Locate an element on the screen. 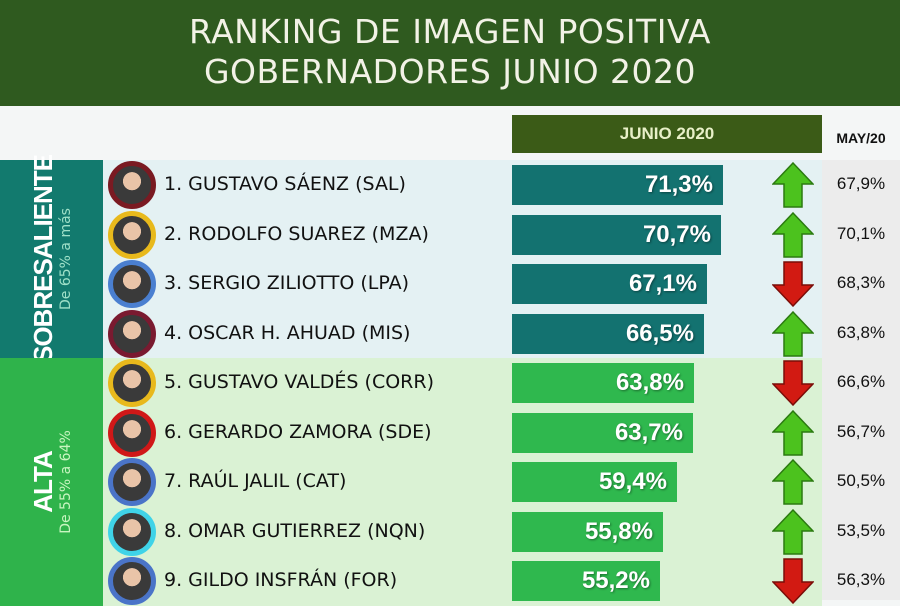 The width and height of the screenshot is (900, 606). governor-name: 6. GERARDO ZAMORA (SDE) is located at coordinates (298, 431).